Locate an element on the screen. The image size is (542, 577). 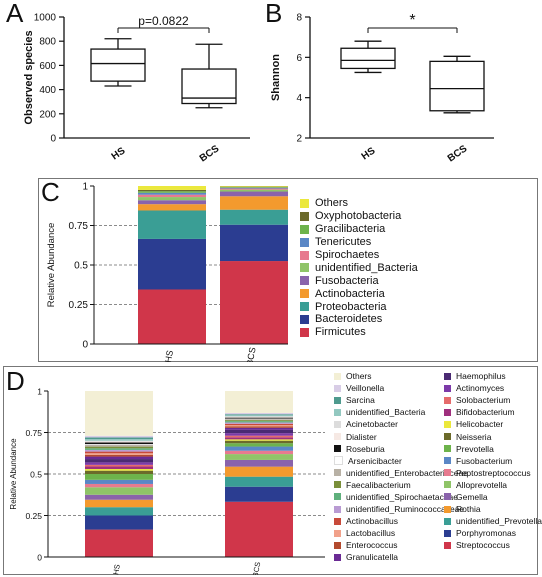
legend-item: Fusobacterium is located at coordinates (493, 461).